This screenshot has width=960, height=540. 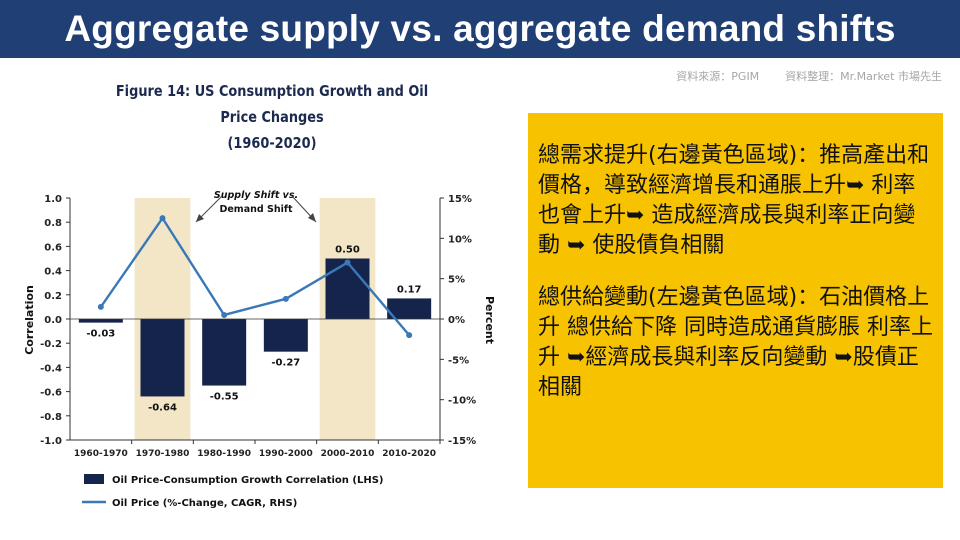 I want to click on right-tick-label: 5%, so click(x=456, y=280).